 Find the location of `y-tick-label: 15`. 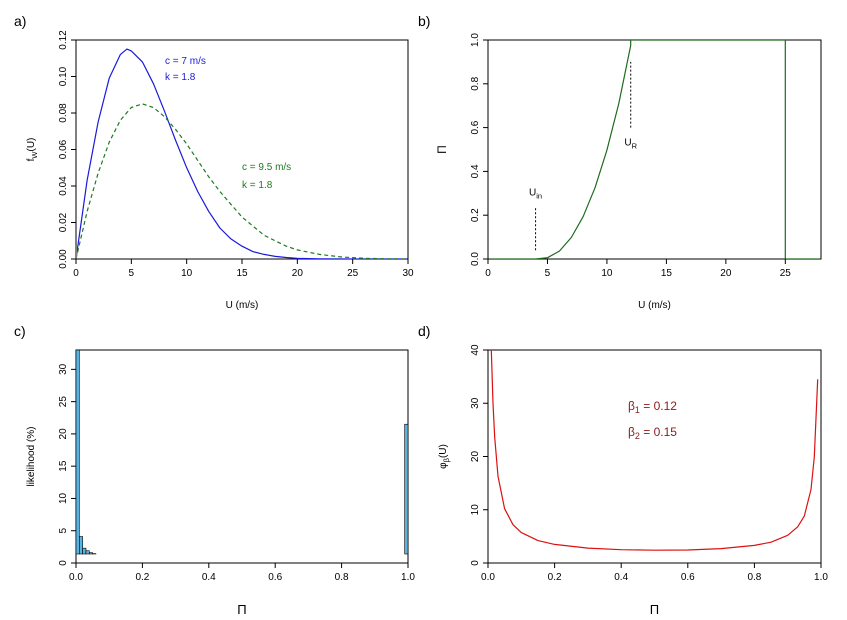

y-tick-label: 15 is located at coordinates (63, 466).